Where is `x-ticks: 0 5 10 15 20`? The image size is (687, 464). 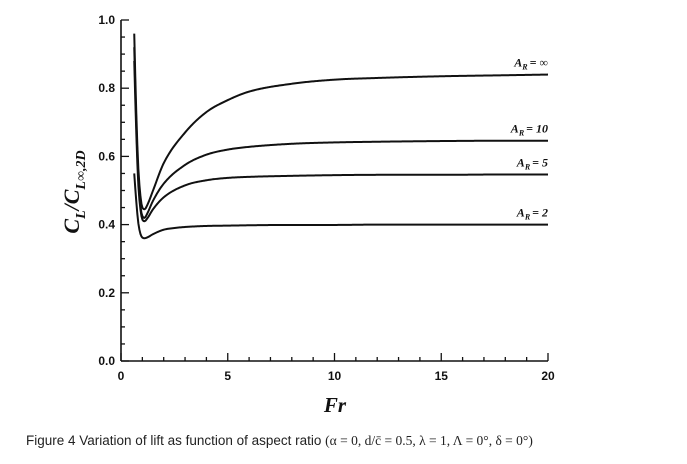 x-ticks: 0 5 10 15 20 is located at coordinates (336, 368).